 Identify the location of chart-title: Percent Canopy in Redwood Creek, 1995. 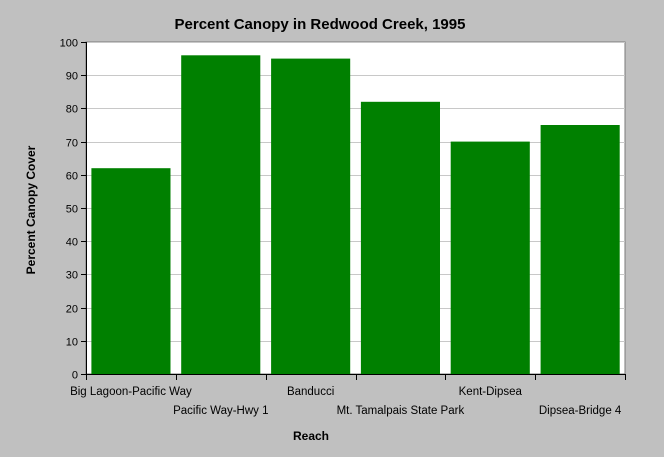
(320, 24).